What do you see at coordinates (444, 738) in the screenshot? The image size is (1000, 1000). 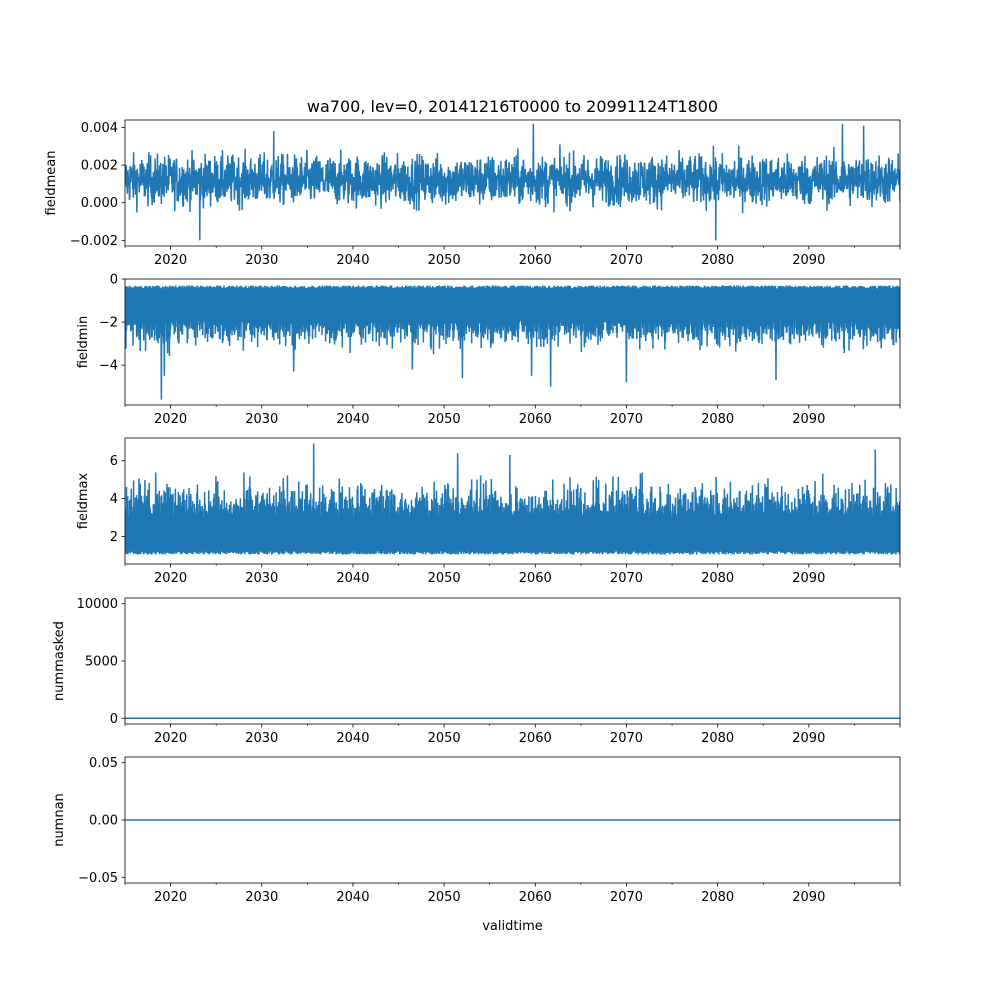 I see `x-tick-label-nummasked-3: 2050` at bounding box center [444, 738].